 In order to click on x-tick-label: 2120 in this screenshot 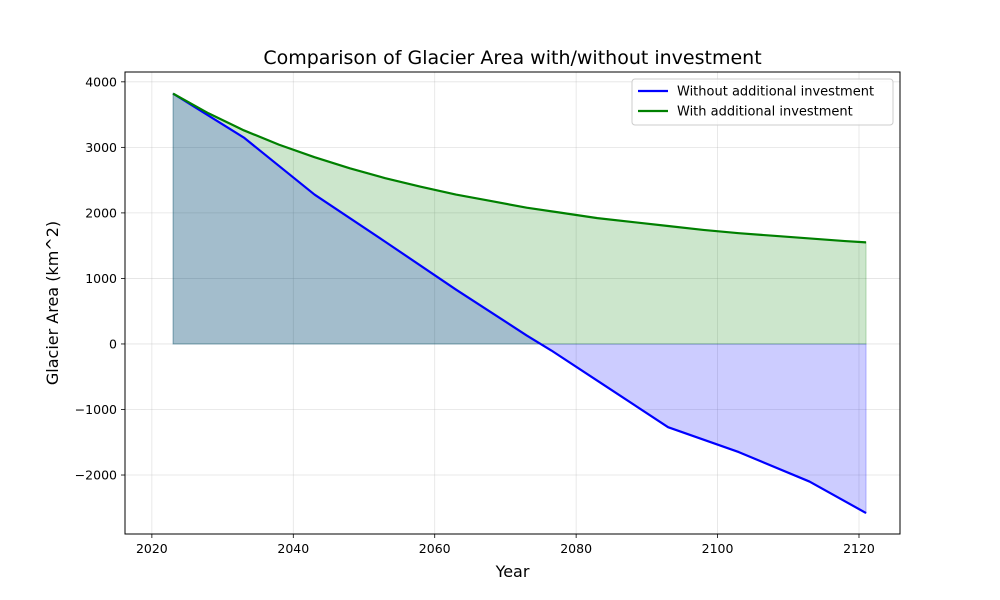, I will do `click(859, 548)`.